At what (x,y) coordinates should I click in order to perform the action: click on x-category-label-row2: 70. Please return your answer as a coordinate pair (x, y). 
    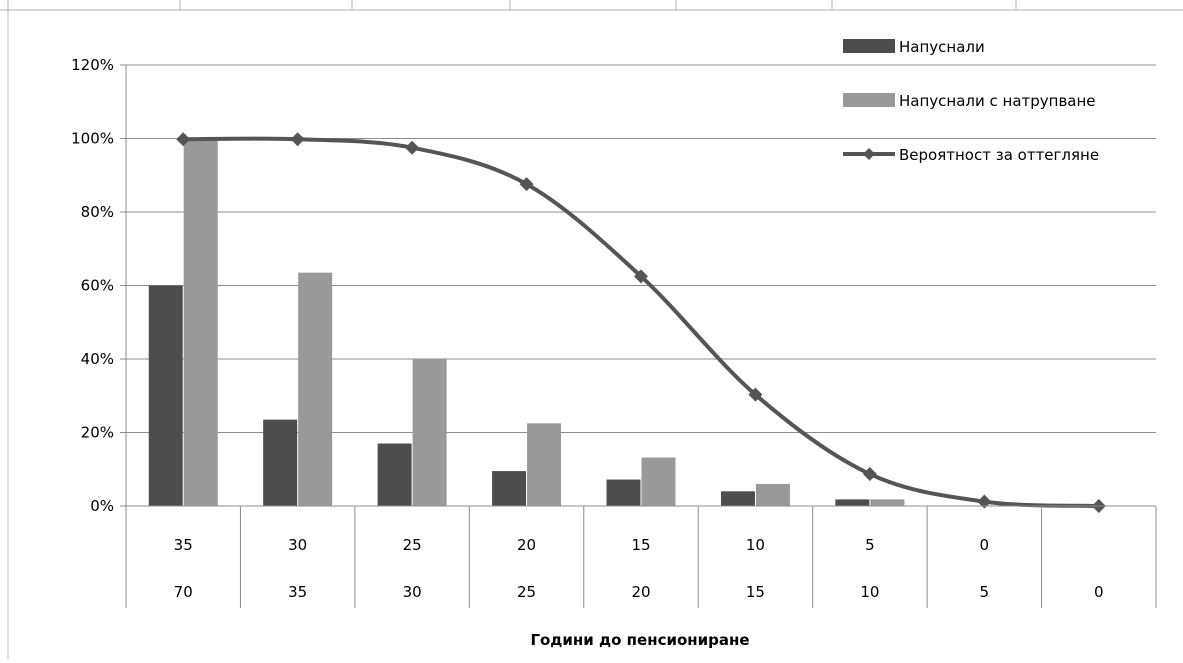
    Looking at the image, I should click on (183, 592).